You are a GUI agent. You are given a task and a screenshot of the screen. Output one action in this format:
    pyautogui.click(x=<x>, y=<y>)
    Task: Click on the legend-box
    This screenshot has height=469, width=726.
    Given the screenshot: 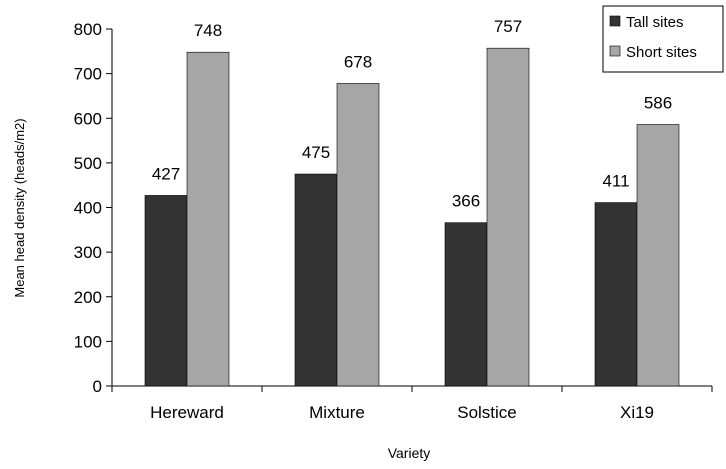 What is the action you would take?
    pyautogui.click(x=663, y=39)
    